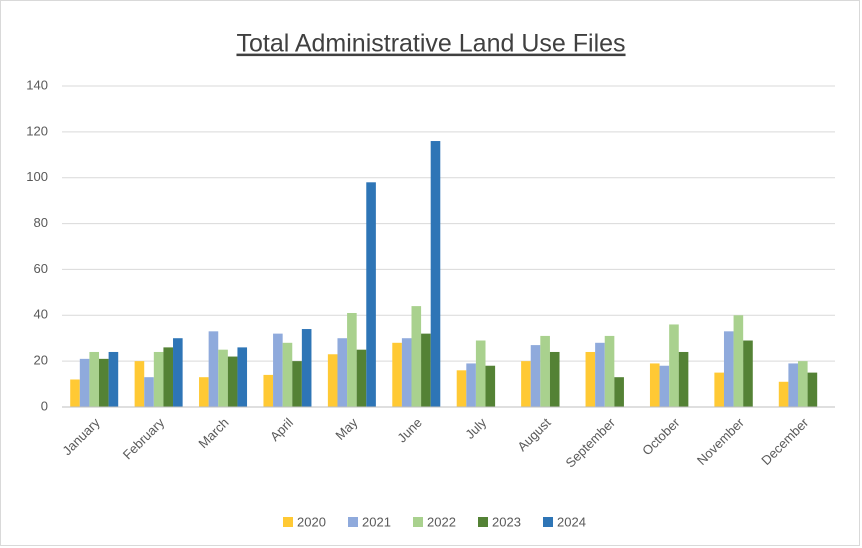  I want to click on chart-title: Total Administrative Land Use Files, so click(430, 44).